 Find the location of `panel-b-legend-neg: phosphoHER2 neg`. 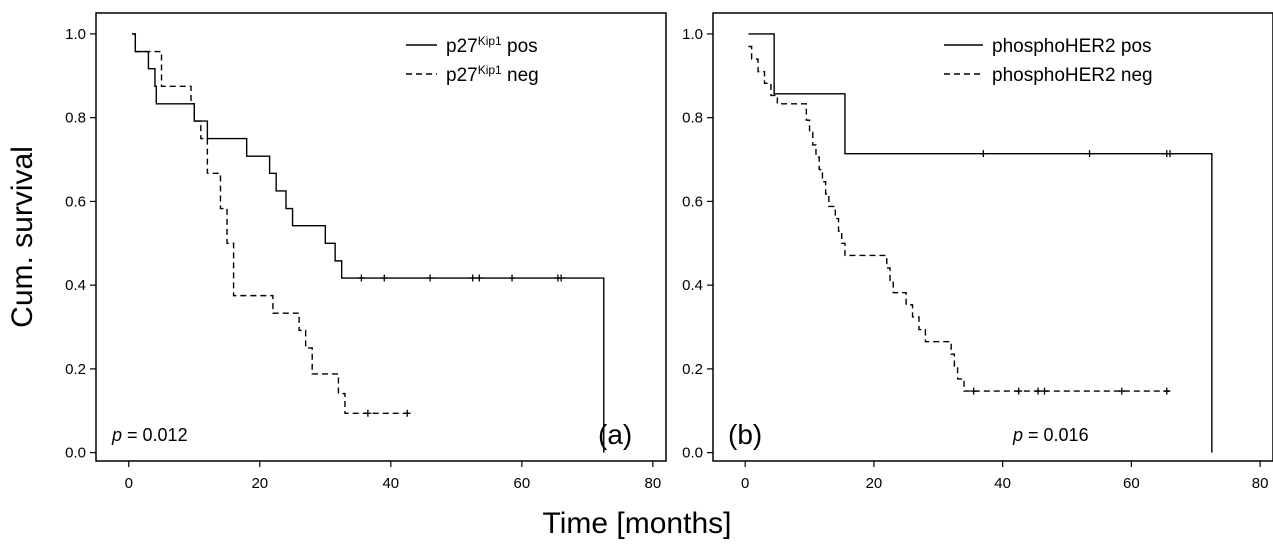

panel-b-legend-neg: phosphoHER2 neg is located at coordinates (1072, 75).